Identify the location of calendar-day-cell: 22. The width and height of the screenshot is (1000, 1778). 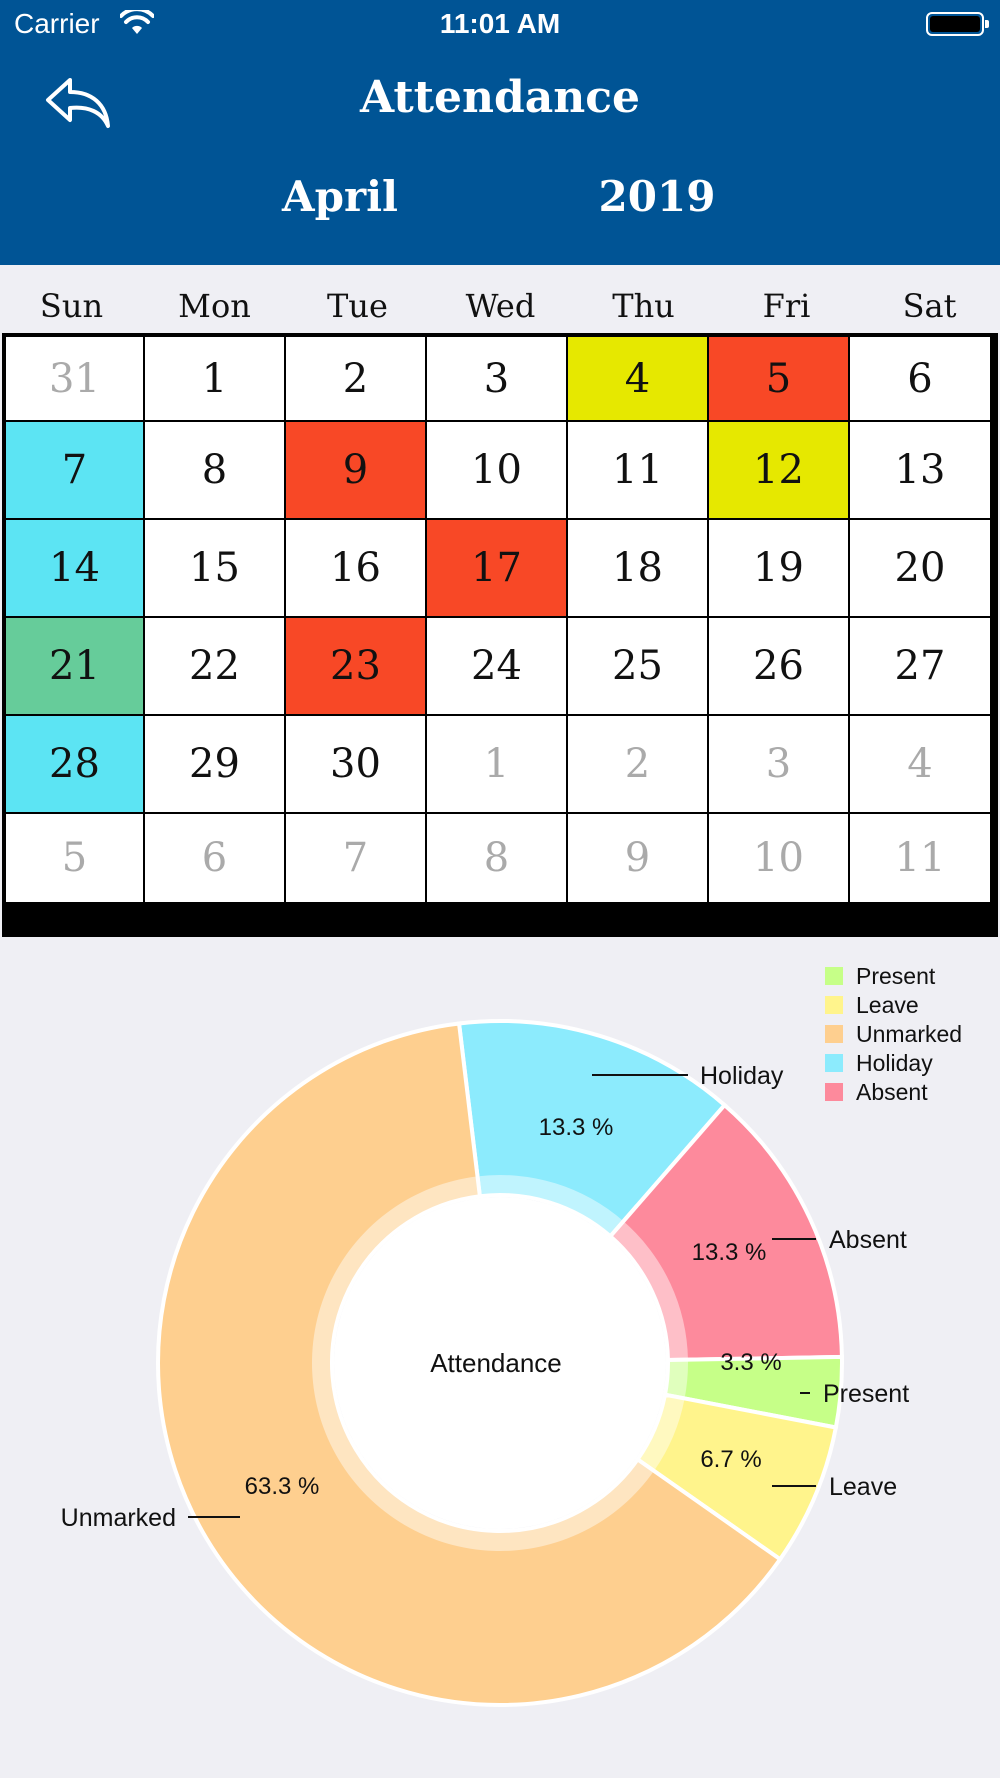
(214, 666).